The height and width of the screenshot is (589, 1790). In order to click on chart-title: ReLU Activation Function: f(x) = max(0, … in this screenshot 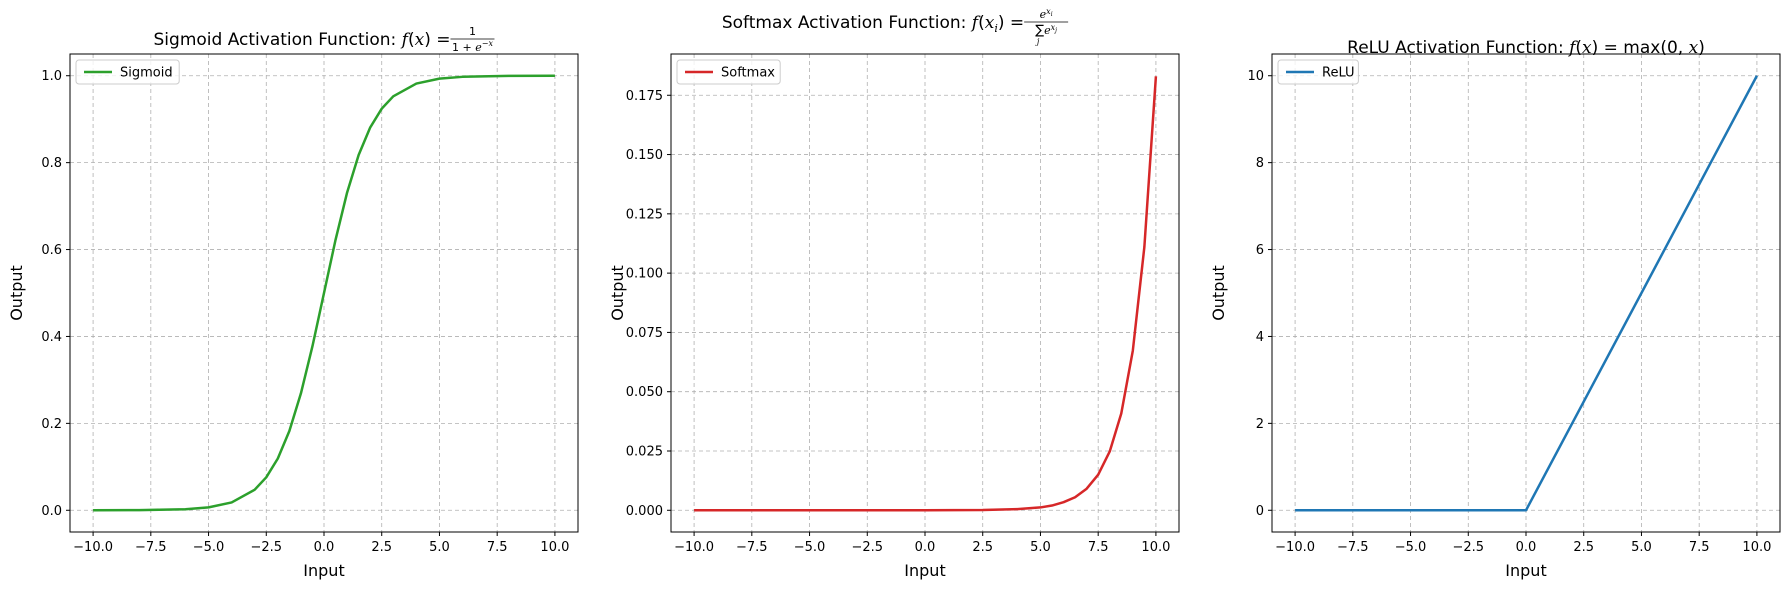, I will do `click(1526, 48)`.